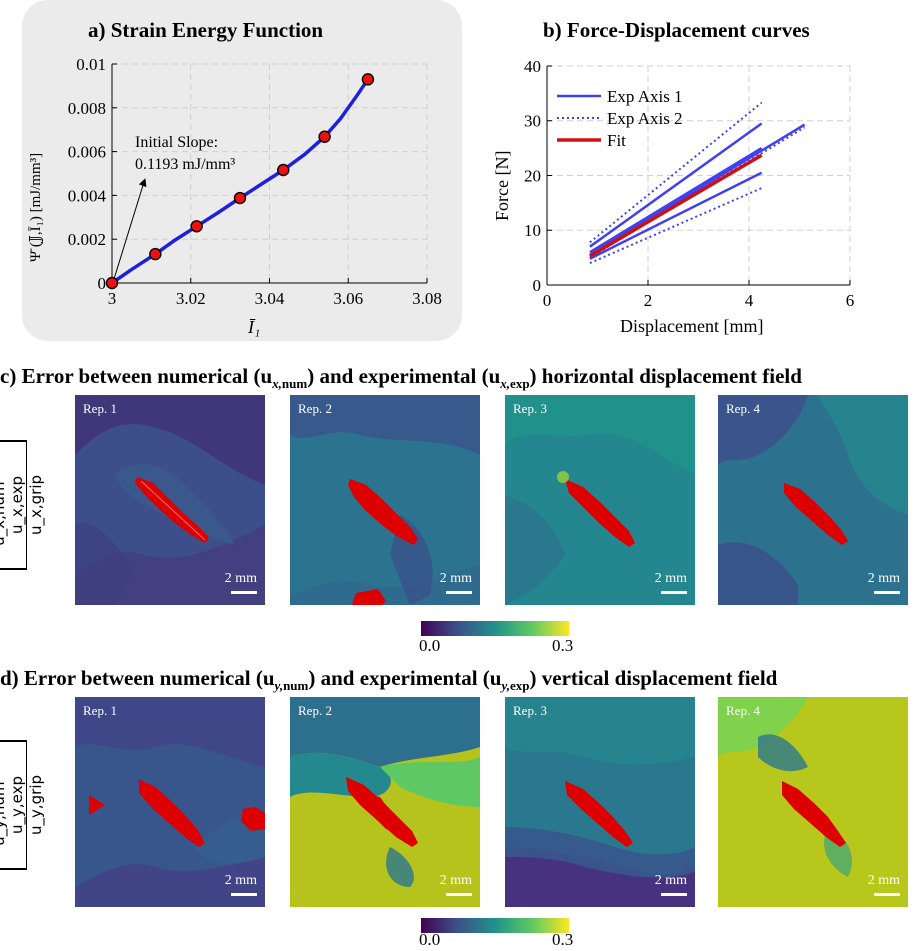 Image resolution: width=919 pixels, height=951 pixels. I want to click on panel-d-rep-1-scalebar, so click(244, 894).